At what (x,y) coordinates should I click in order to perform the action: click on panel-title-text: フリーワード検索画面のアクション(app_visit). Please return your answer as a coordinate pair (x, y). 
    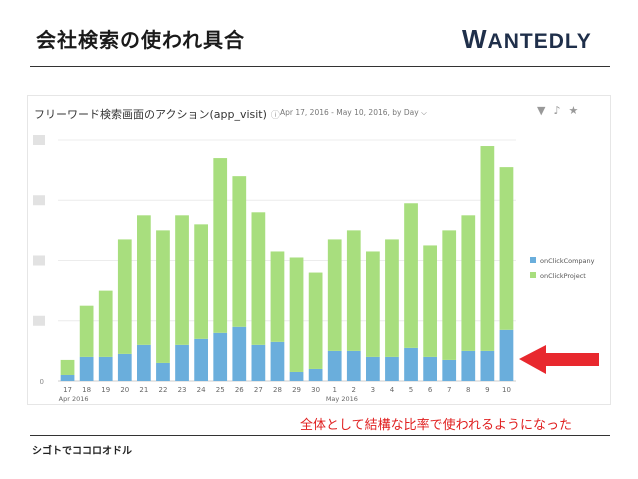
    Looking at the image, I should click on (150, 114).